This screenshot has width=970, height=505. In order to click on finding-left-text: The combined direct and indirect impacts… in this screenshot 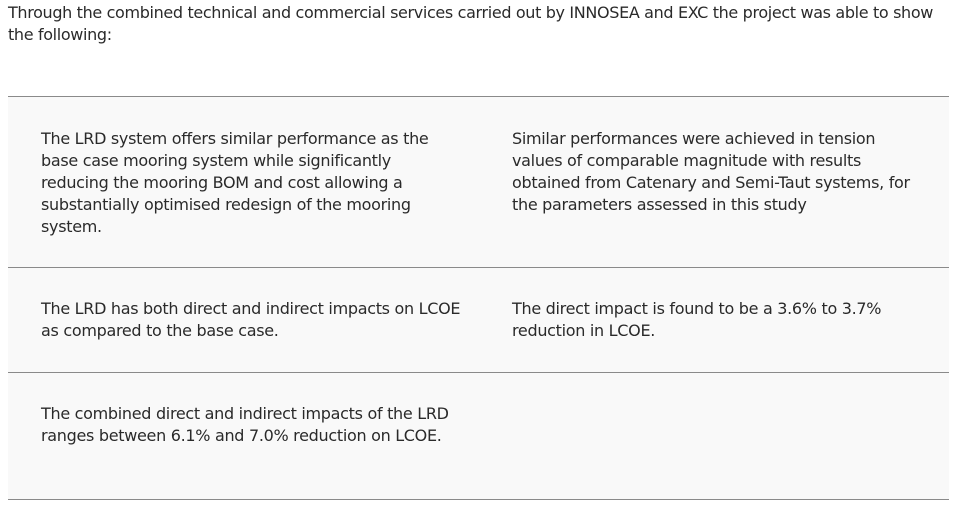, I will do `click(245, 424)`.